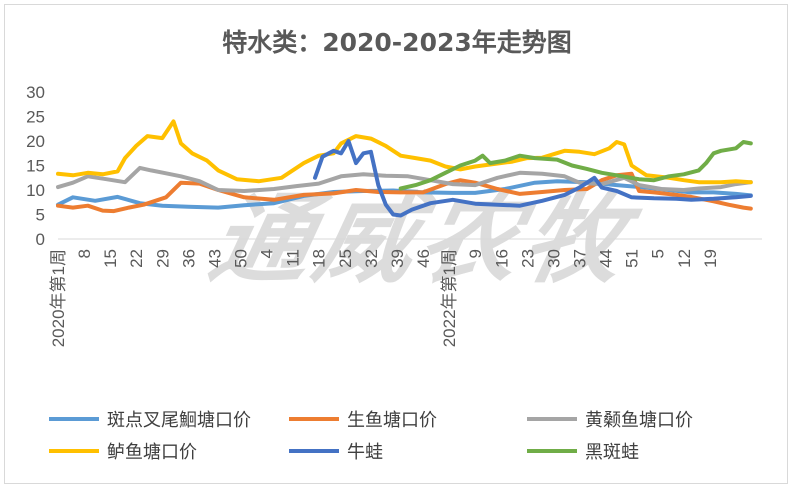 The width and height of the screenshot is (794, 490). Describe the element at coordinates (423, 258) in the screenshot. I see `x-tick-label: 46` at that location.